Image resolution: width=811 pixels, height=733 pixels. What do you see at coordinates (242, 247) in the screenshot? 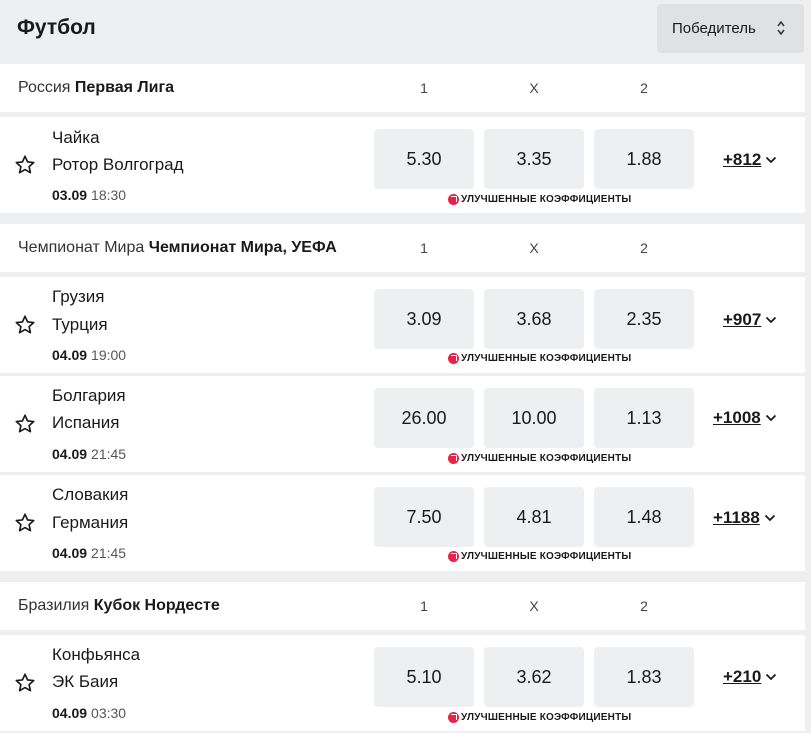
I see `league-tournament: Чемпионат Мира, УЕФА` at bounding box center [242, 247].